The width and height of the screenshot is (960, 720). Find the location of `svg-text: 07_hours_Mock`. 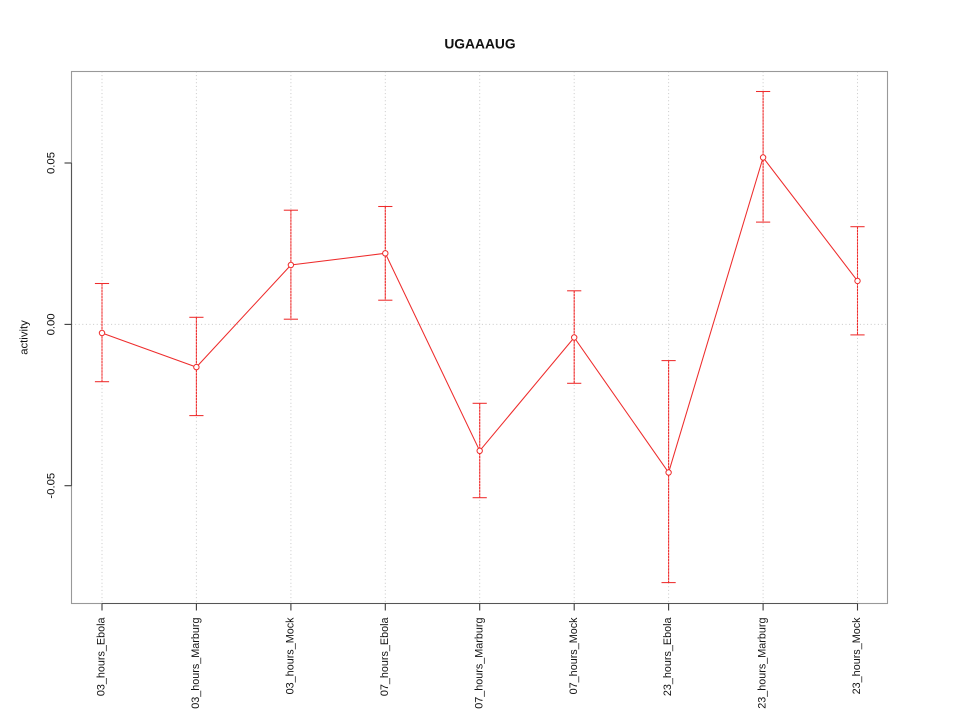

svg-text: 07_hours_Mock is located at coordinates (574, 655).